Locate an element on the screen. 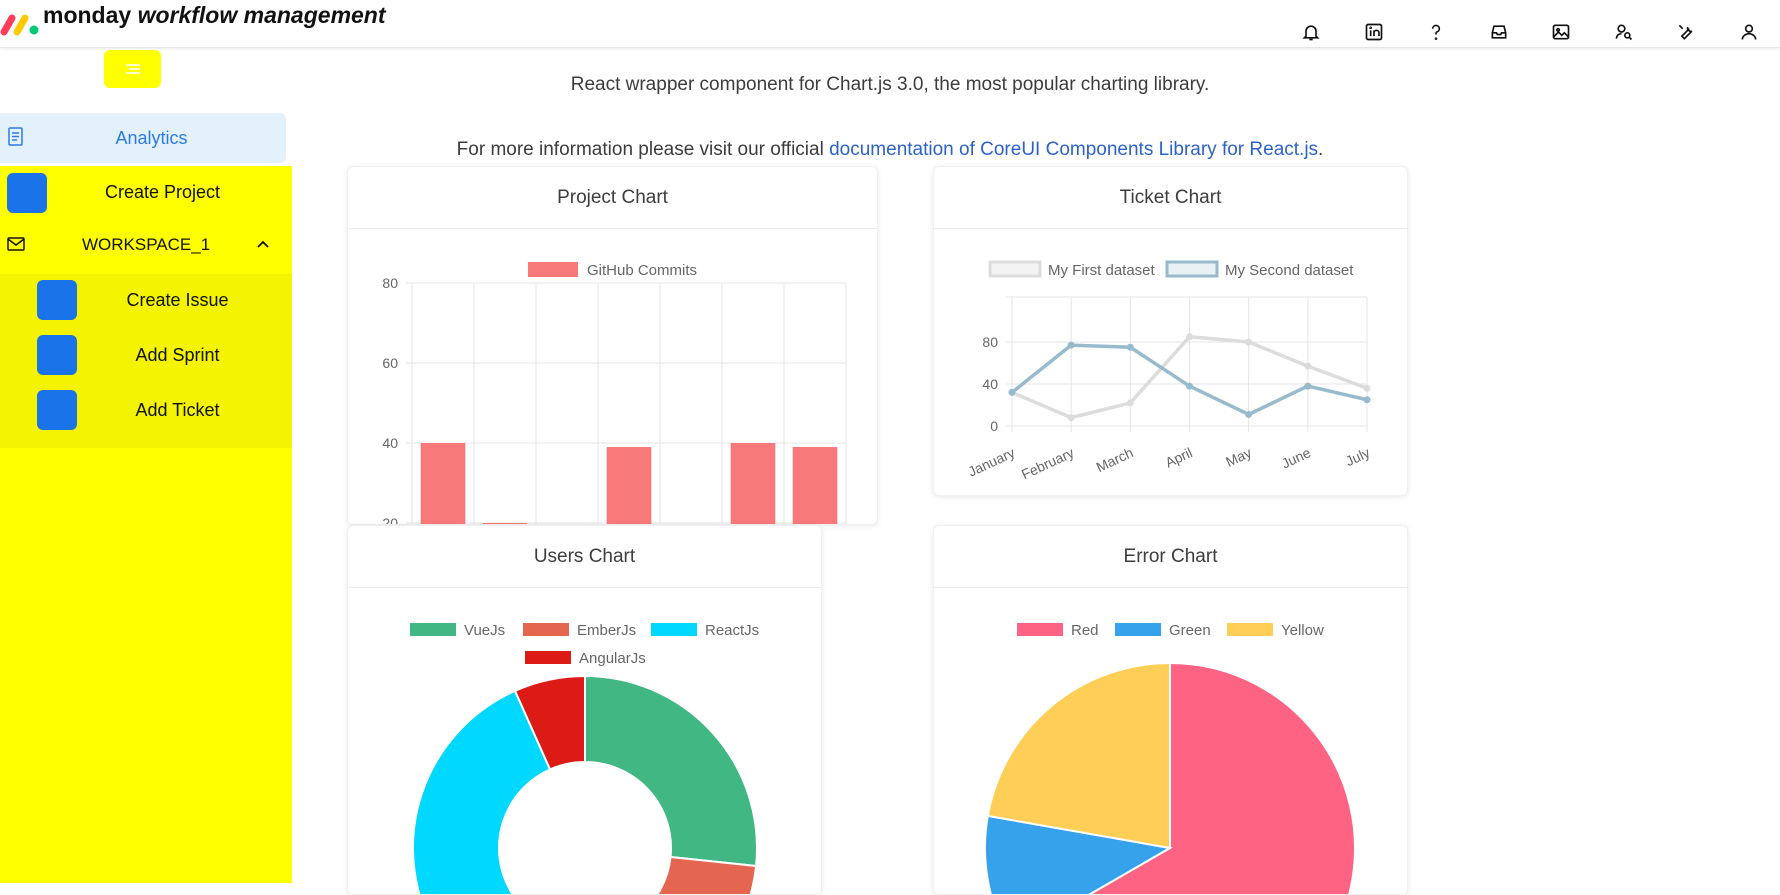 The width and height of the screenshot is (1780, 895). workspace-label: WORKSPACE_1 is located at coordinates (146, 245).